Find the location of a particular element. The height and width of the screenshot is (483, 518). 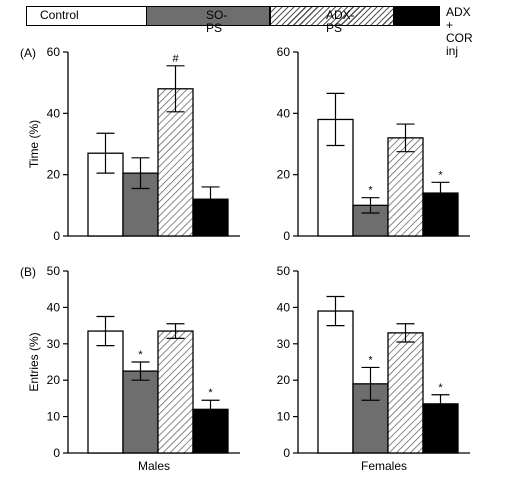

bar-so-ps is located at coordinates (140, 412).